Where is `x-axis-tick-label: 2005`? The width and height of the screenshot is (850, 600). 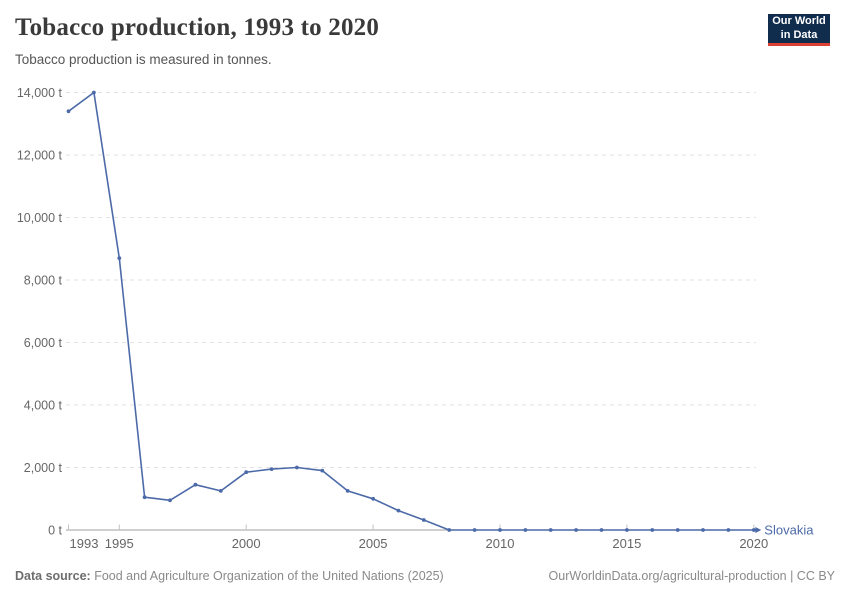
x-axis-tick-label: 2005 is located at coordinates (373, 543).